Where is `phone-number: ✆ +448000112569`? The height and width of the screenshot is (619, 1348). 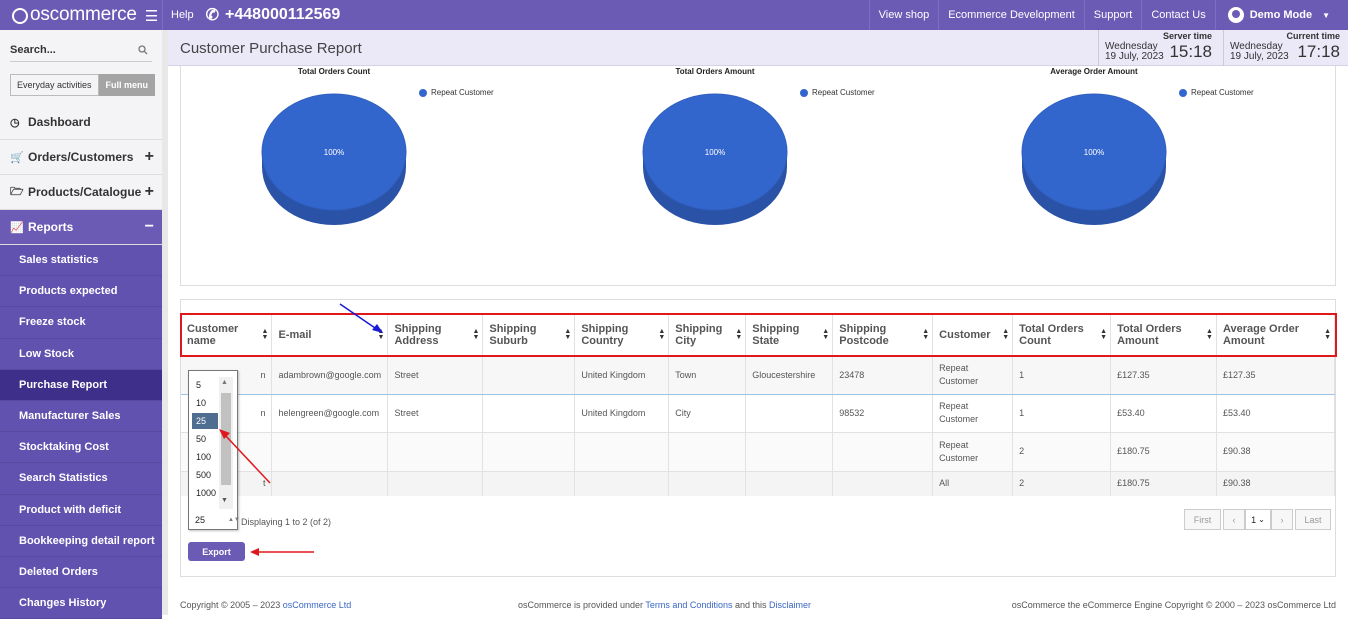
phone-number: ✆ +448000112569 is located at coordinates (273, 15).